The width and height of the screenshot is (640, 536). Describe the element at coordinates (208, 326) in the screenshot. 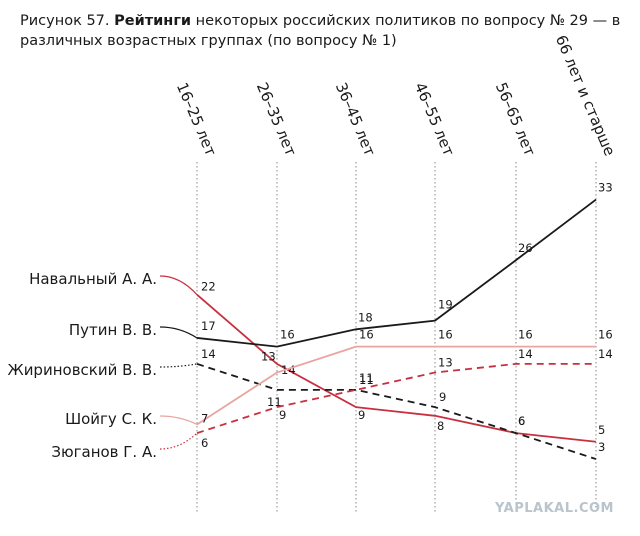

I see `data-label: 17` at that location.